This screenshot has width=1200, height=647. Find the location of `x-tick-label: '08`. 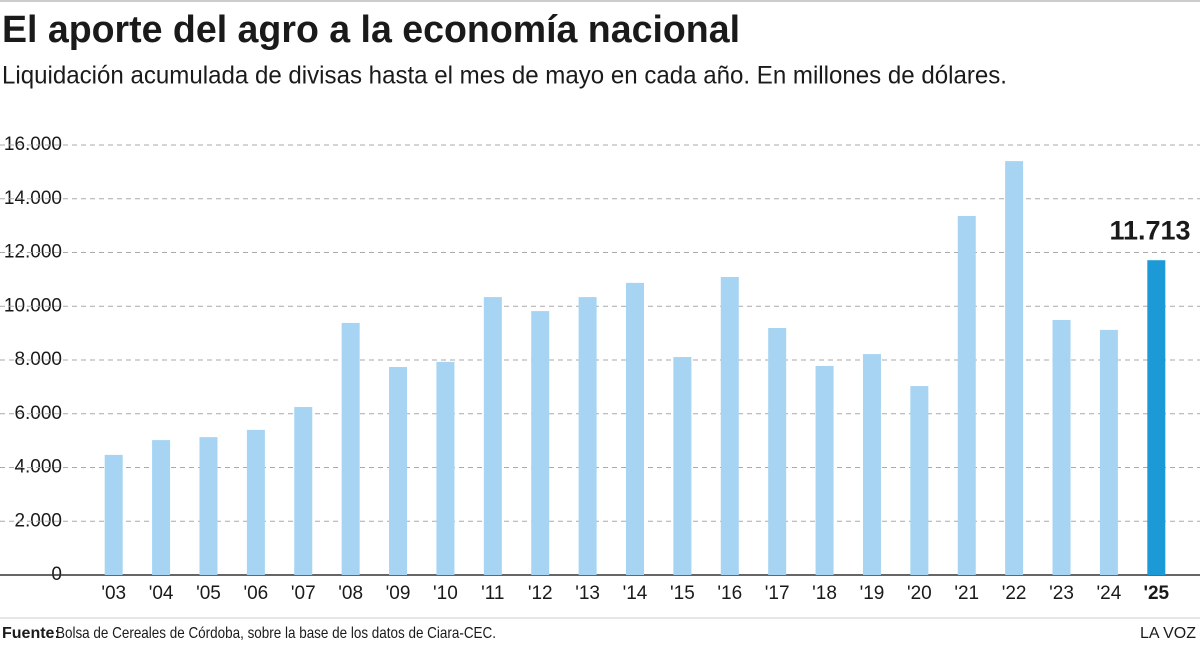

x-tick-label: '08 is located at coordinates (350, 593).